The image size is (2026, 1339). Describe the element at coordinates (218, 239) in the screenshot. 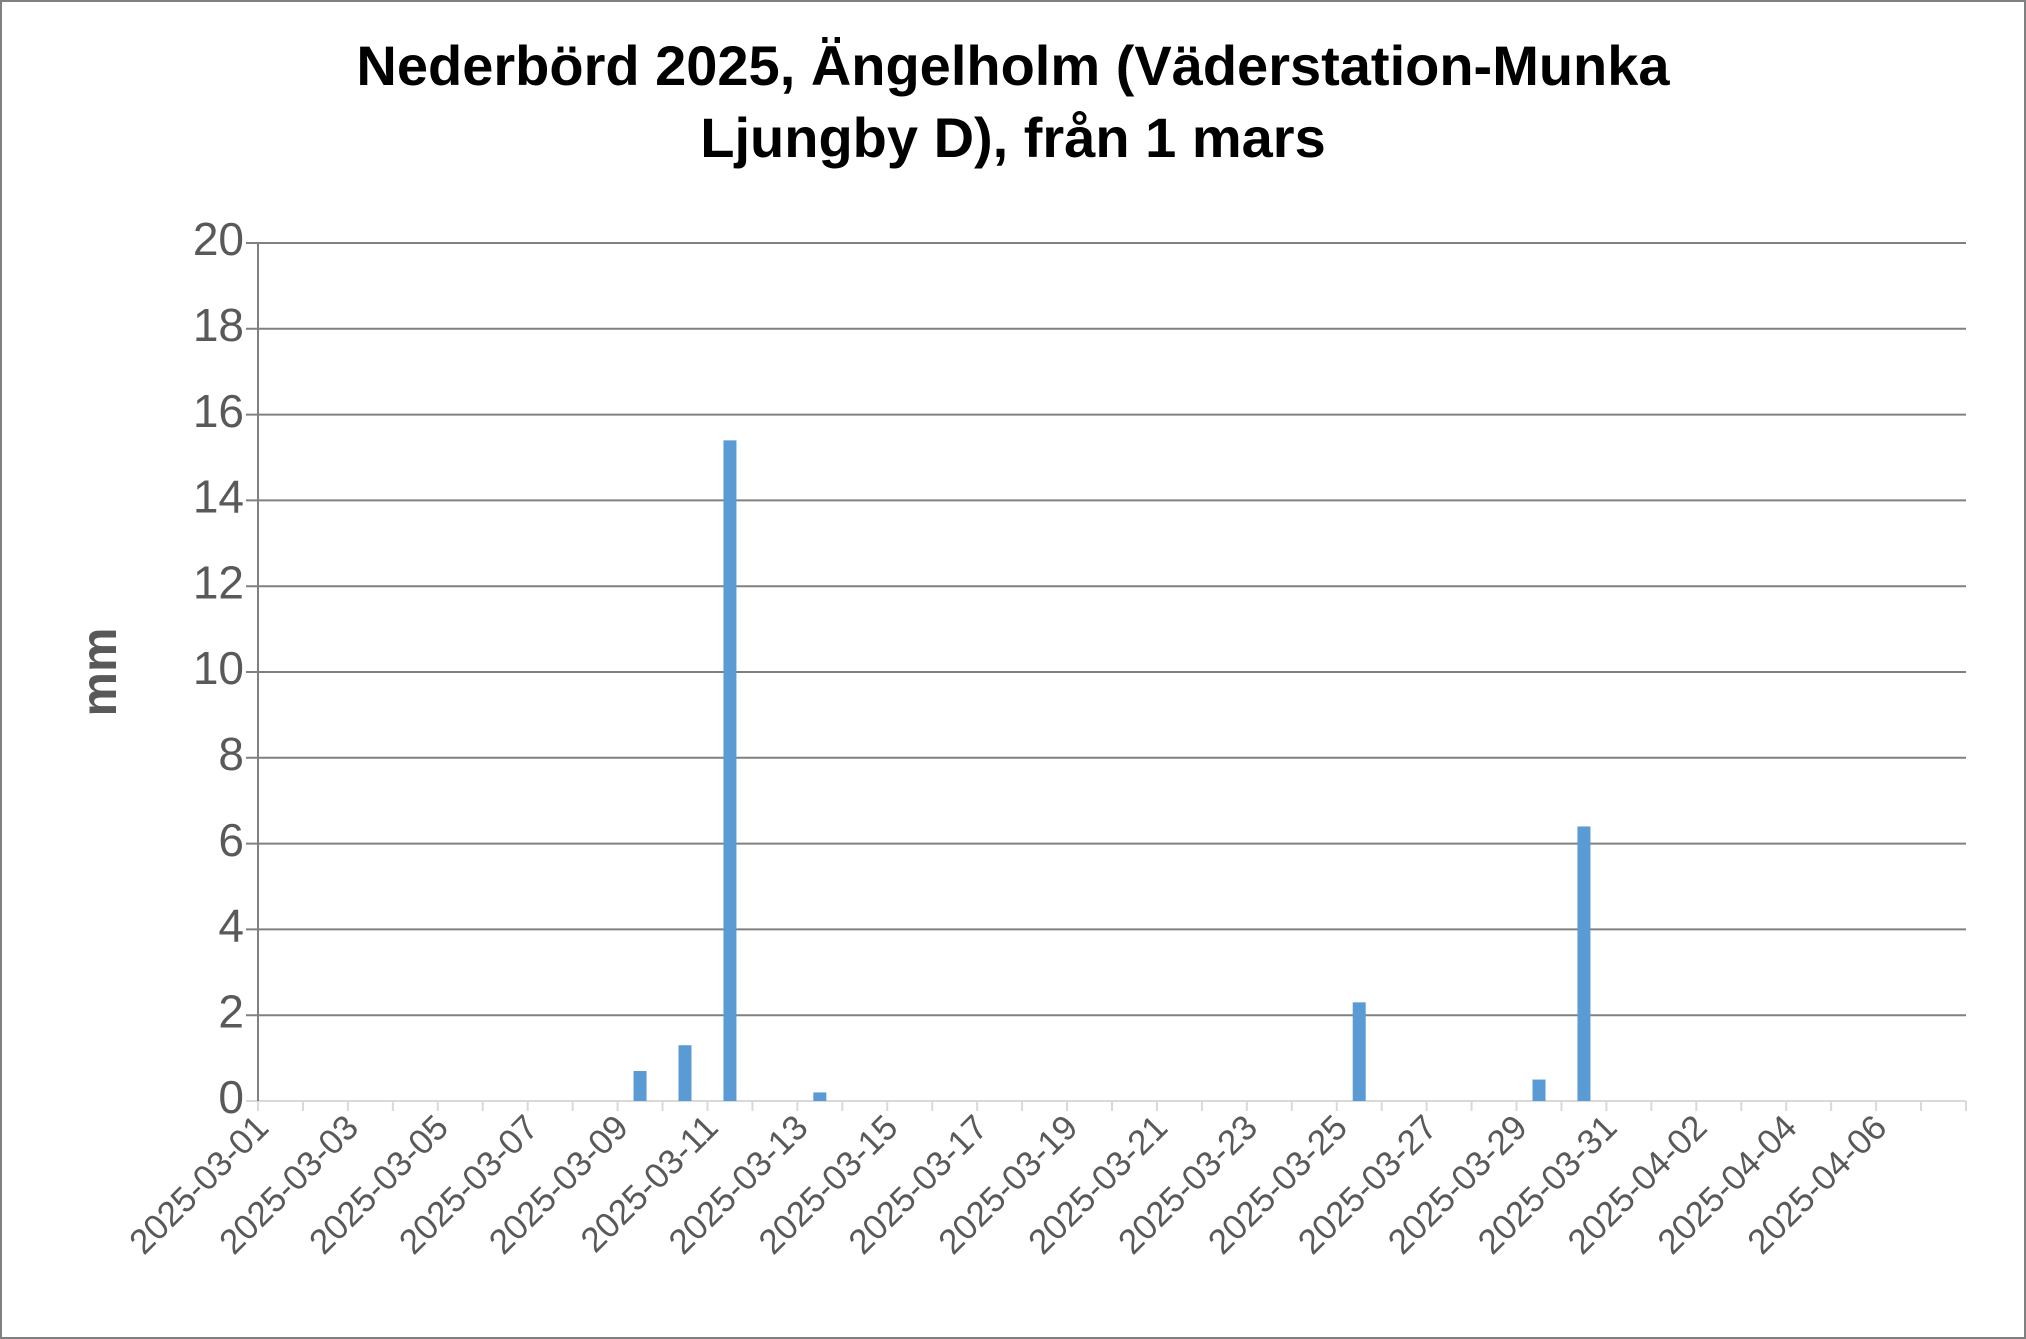

I see `y-tick-label: 20` at that location.